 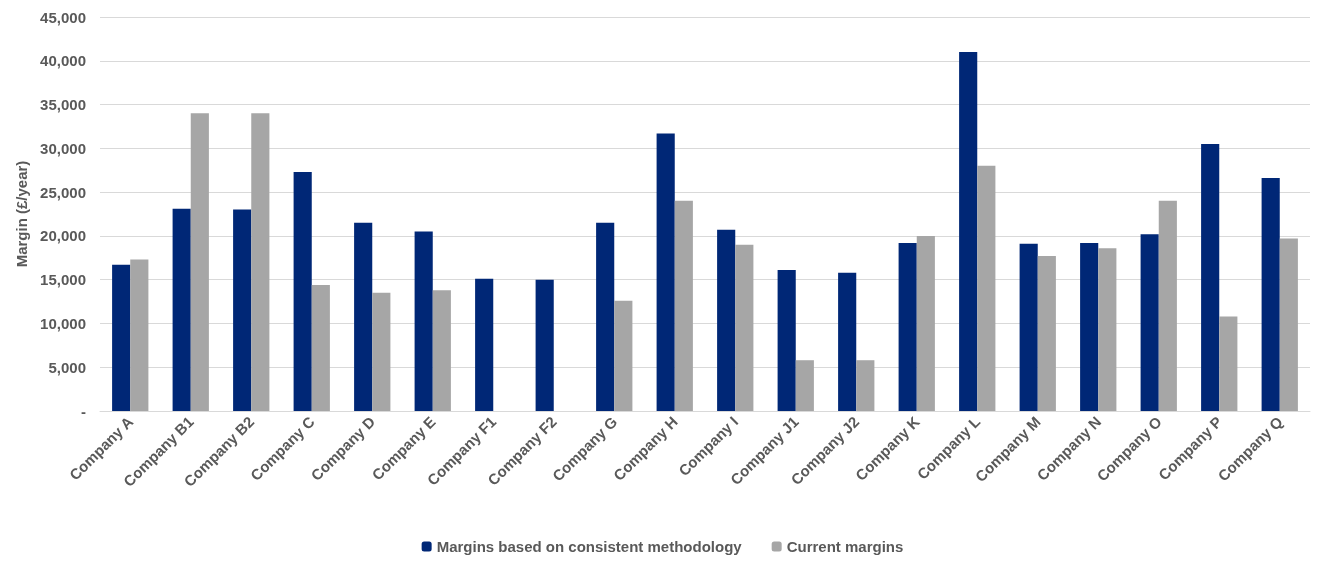 I want to click on y-tick-label: 40,000, so click(x=63, y=61).